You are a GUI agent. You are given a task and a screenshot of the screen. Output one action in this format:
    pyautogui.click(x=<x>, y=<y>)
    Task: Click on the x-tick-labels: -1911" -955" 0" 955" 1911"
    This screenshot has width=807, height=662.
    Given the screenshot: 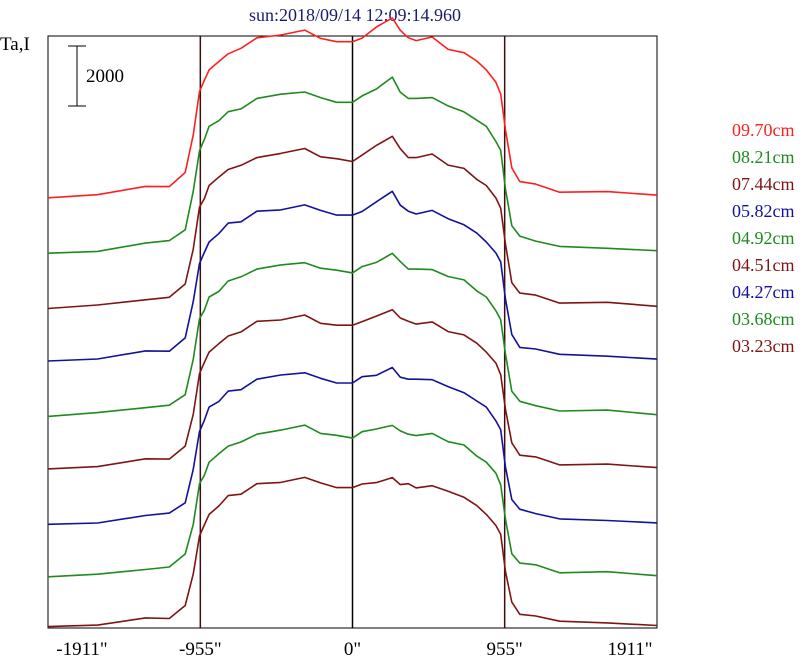 What is the action you would take?
    pyautogui.click(x=354, y=649)
    